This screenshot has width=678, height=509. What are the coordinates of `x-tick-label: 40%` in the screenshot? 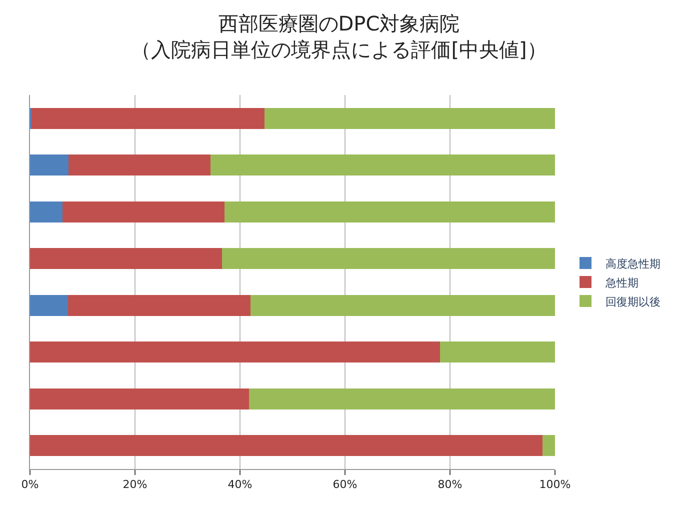 It's located at (240, 485).